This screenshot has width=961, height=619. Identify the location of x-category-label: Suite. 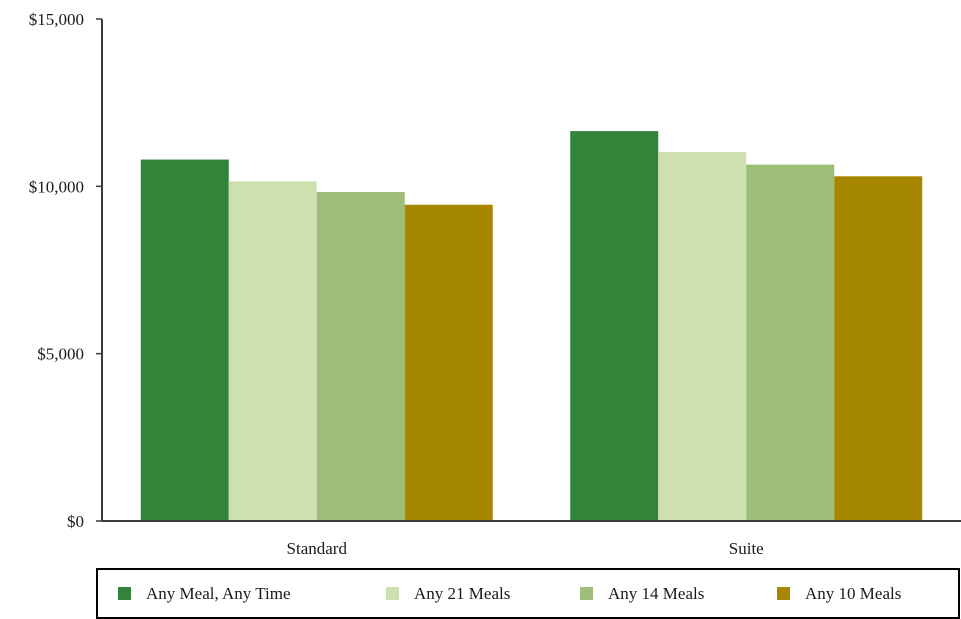
(746, 548).